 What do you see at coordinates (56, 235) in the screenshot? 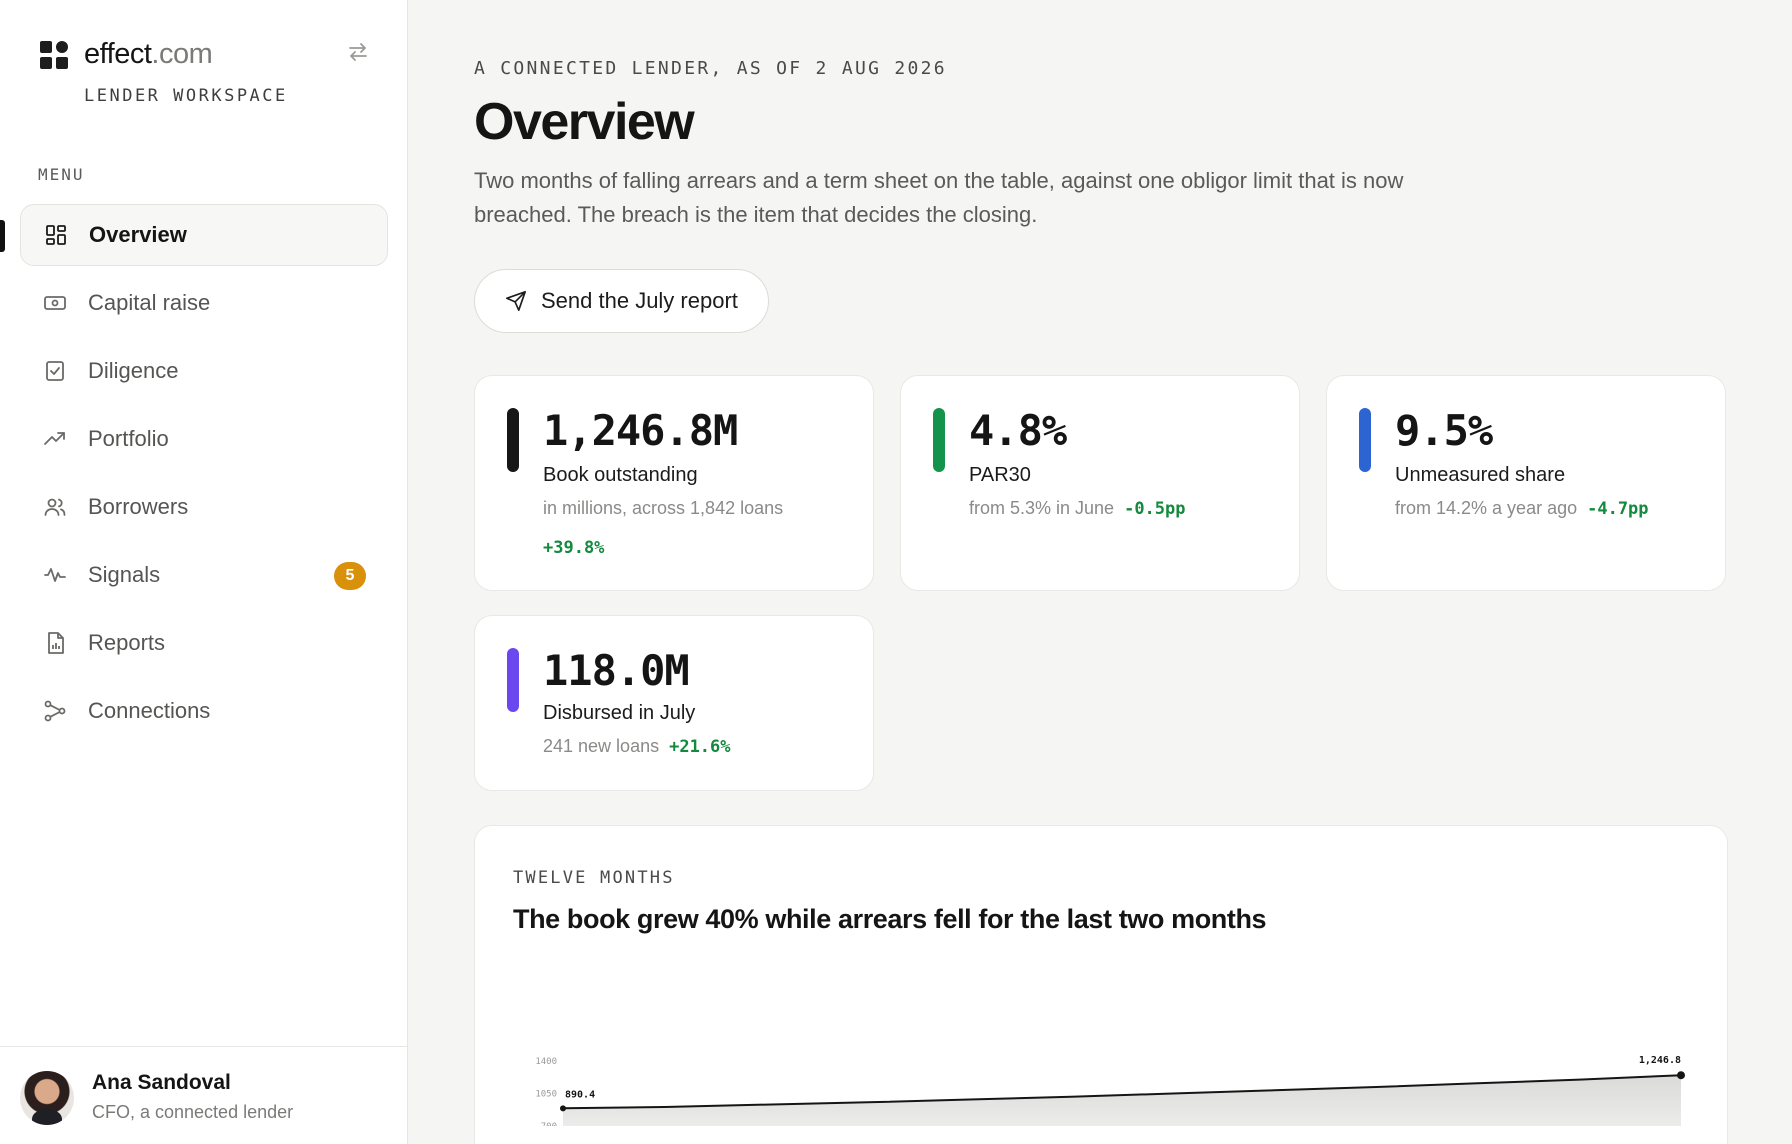
I see `grid-icon` at bounding box center [56, 235].